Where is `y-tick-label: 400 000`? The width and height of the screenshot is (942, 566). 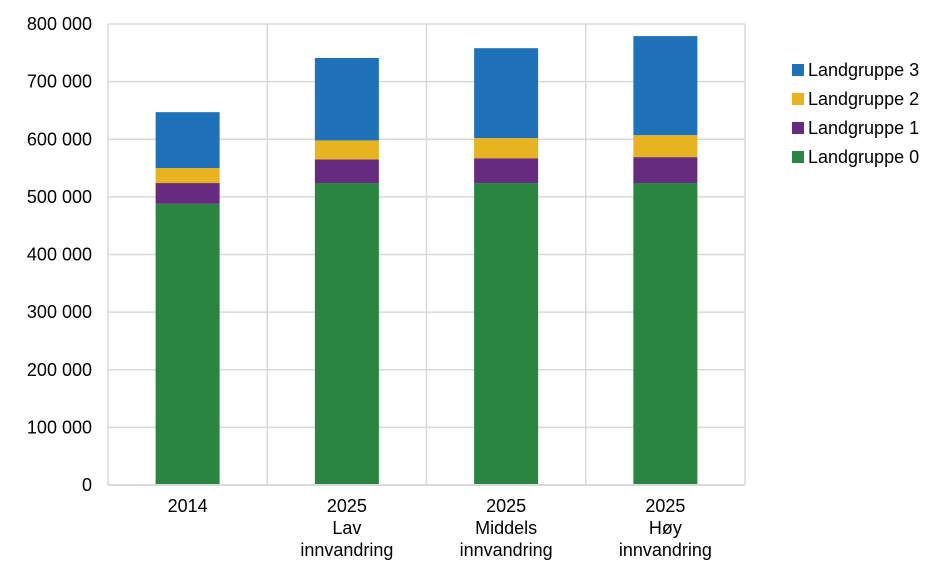
y-tick-label: 400 000 is located at coordinates (59, 255).